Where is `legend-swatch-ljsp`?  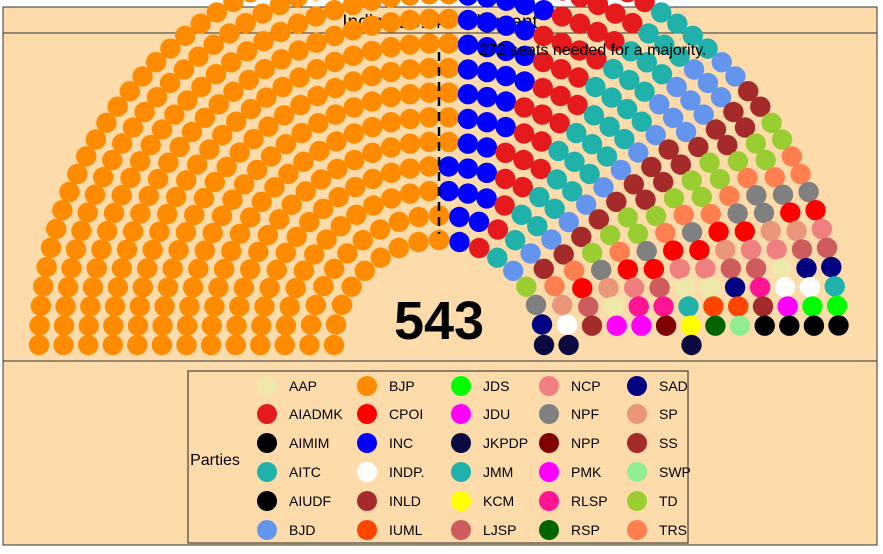
legend-swatch-ljsp is located at coordinates (461, 530).